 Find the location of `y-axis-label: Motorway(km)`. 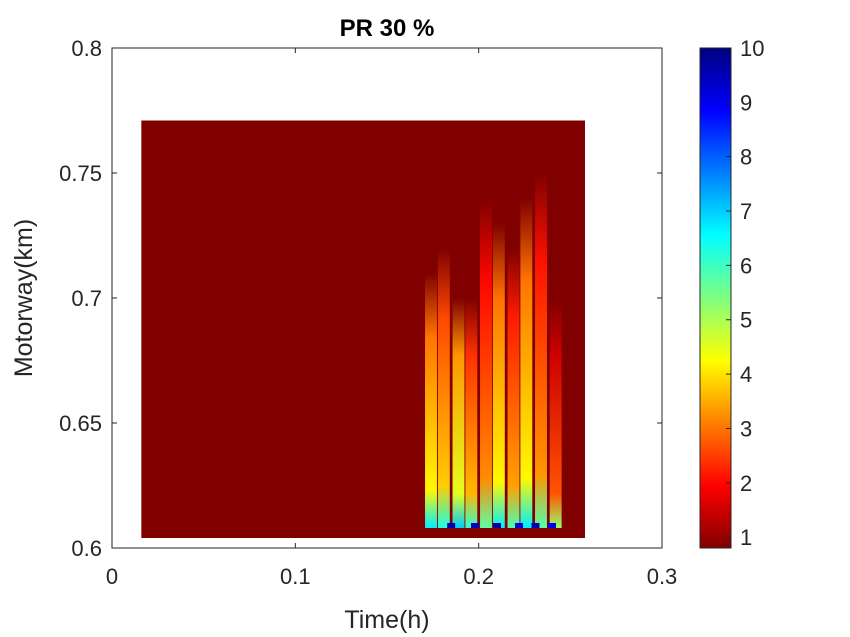

y-axis-label: Motorway(km) is located at coordinates (24, 298).